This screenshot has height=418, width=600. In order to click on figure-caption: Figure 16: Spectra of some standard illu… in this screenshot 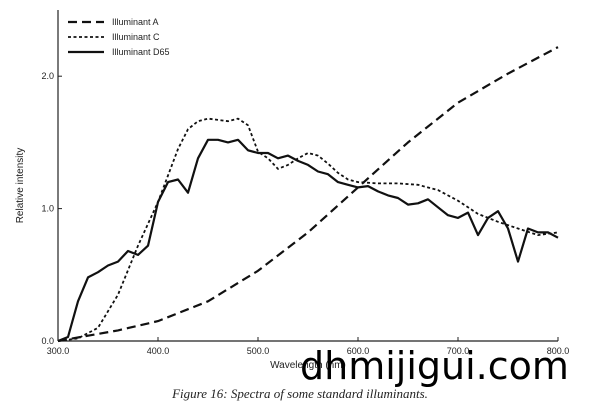, I will do `click(300, 393)`.